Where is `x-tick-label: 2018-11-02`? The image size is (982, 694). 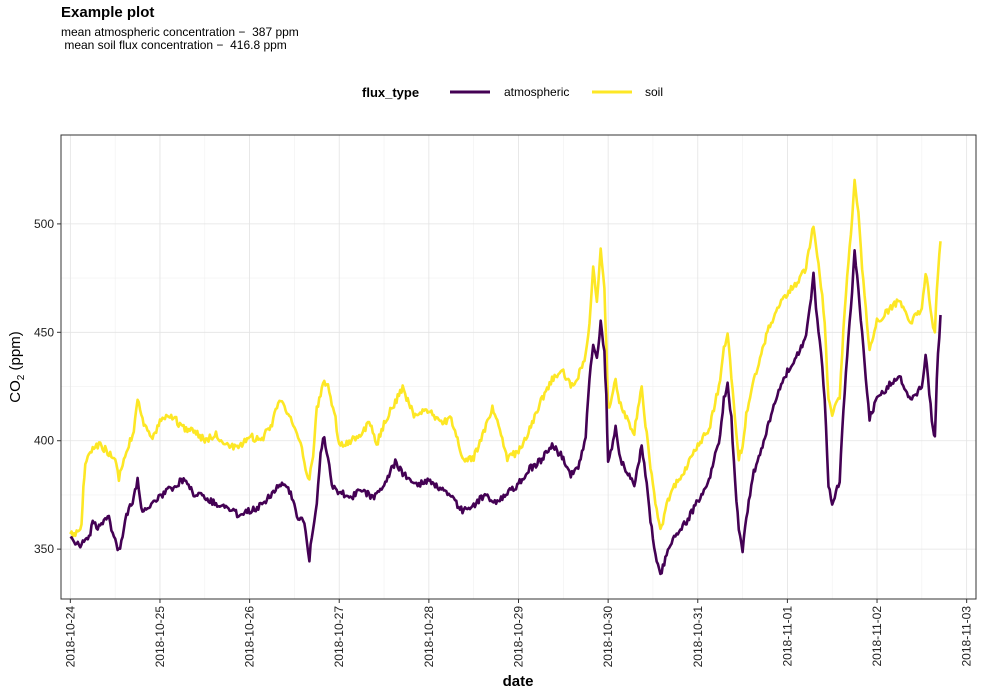
x-tick-label: 2018-11-02 is located at coordinates (877, 636).